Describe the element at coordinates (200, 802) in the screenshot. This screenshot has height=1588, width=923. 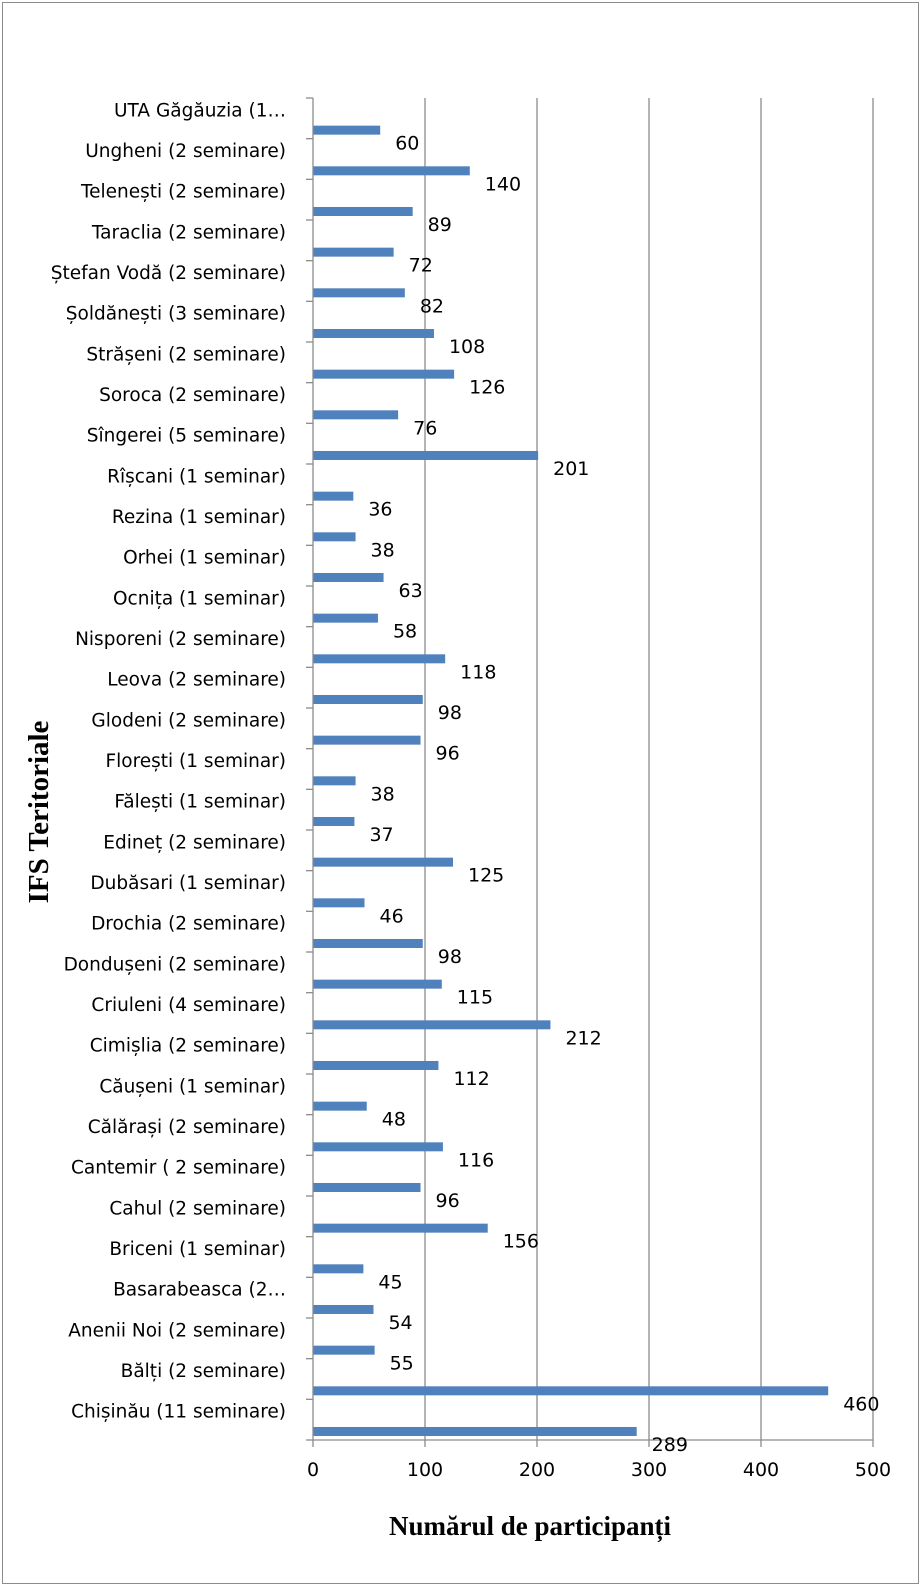
I see `category-label: Fălești (1 seminar)` at that location.